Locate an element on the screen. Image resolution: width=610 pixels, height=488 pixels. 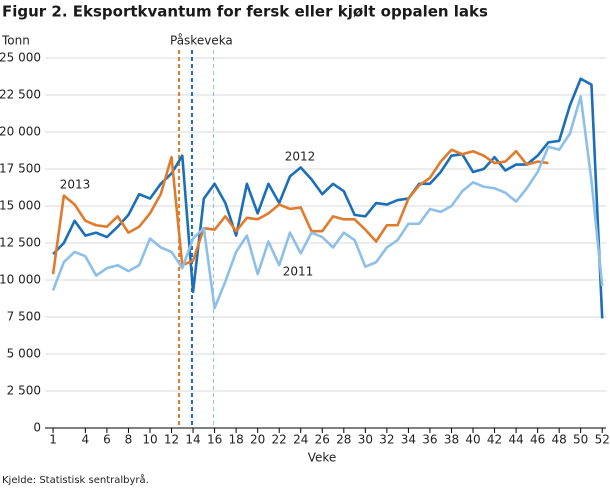
x-tick-label: 36 is located at coordinates (429, 440).